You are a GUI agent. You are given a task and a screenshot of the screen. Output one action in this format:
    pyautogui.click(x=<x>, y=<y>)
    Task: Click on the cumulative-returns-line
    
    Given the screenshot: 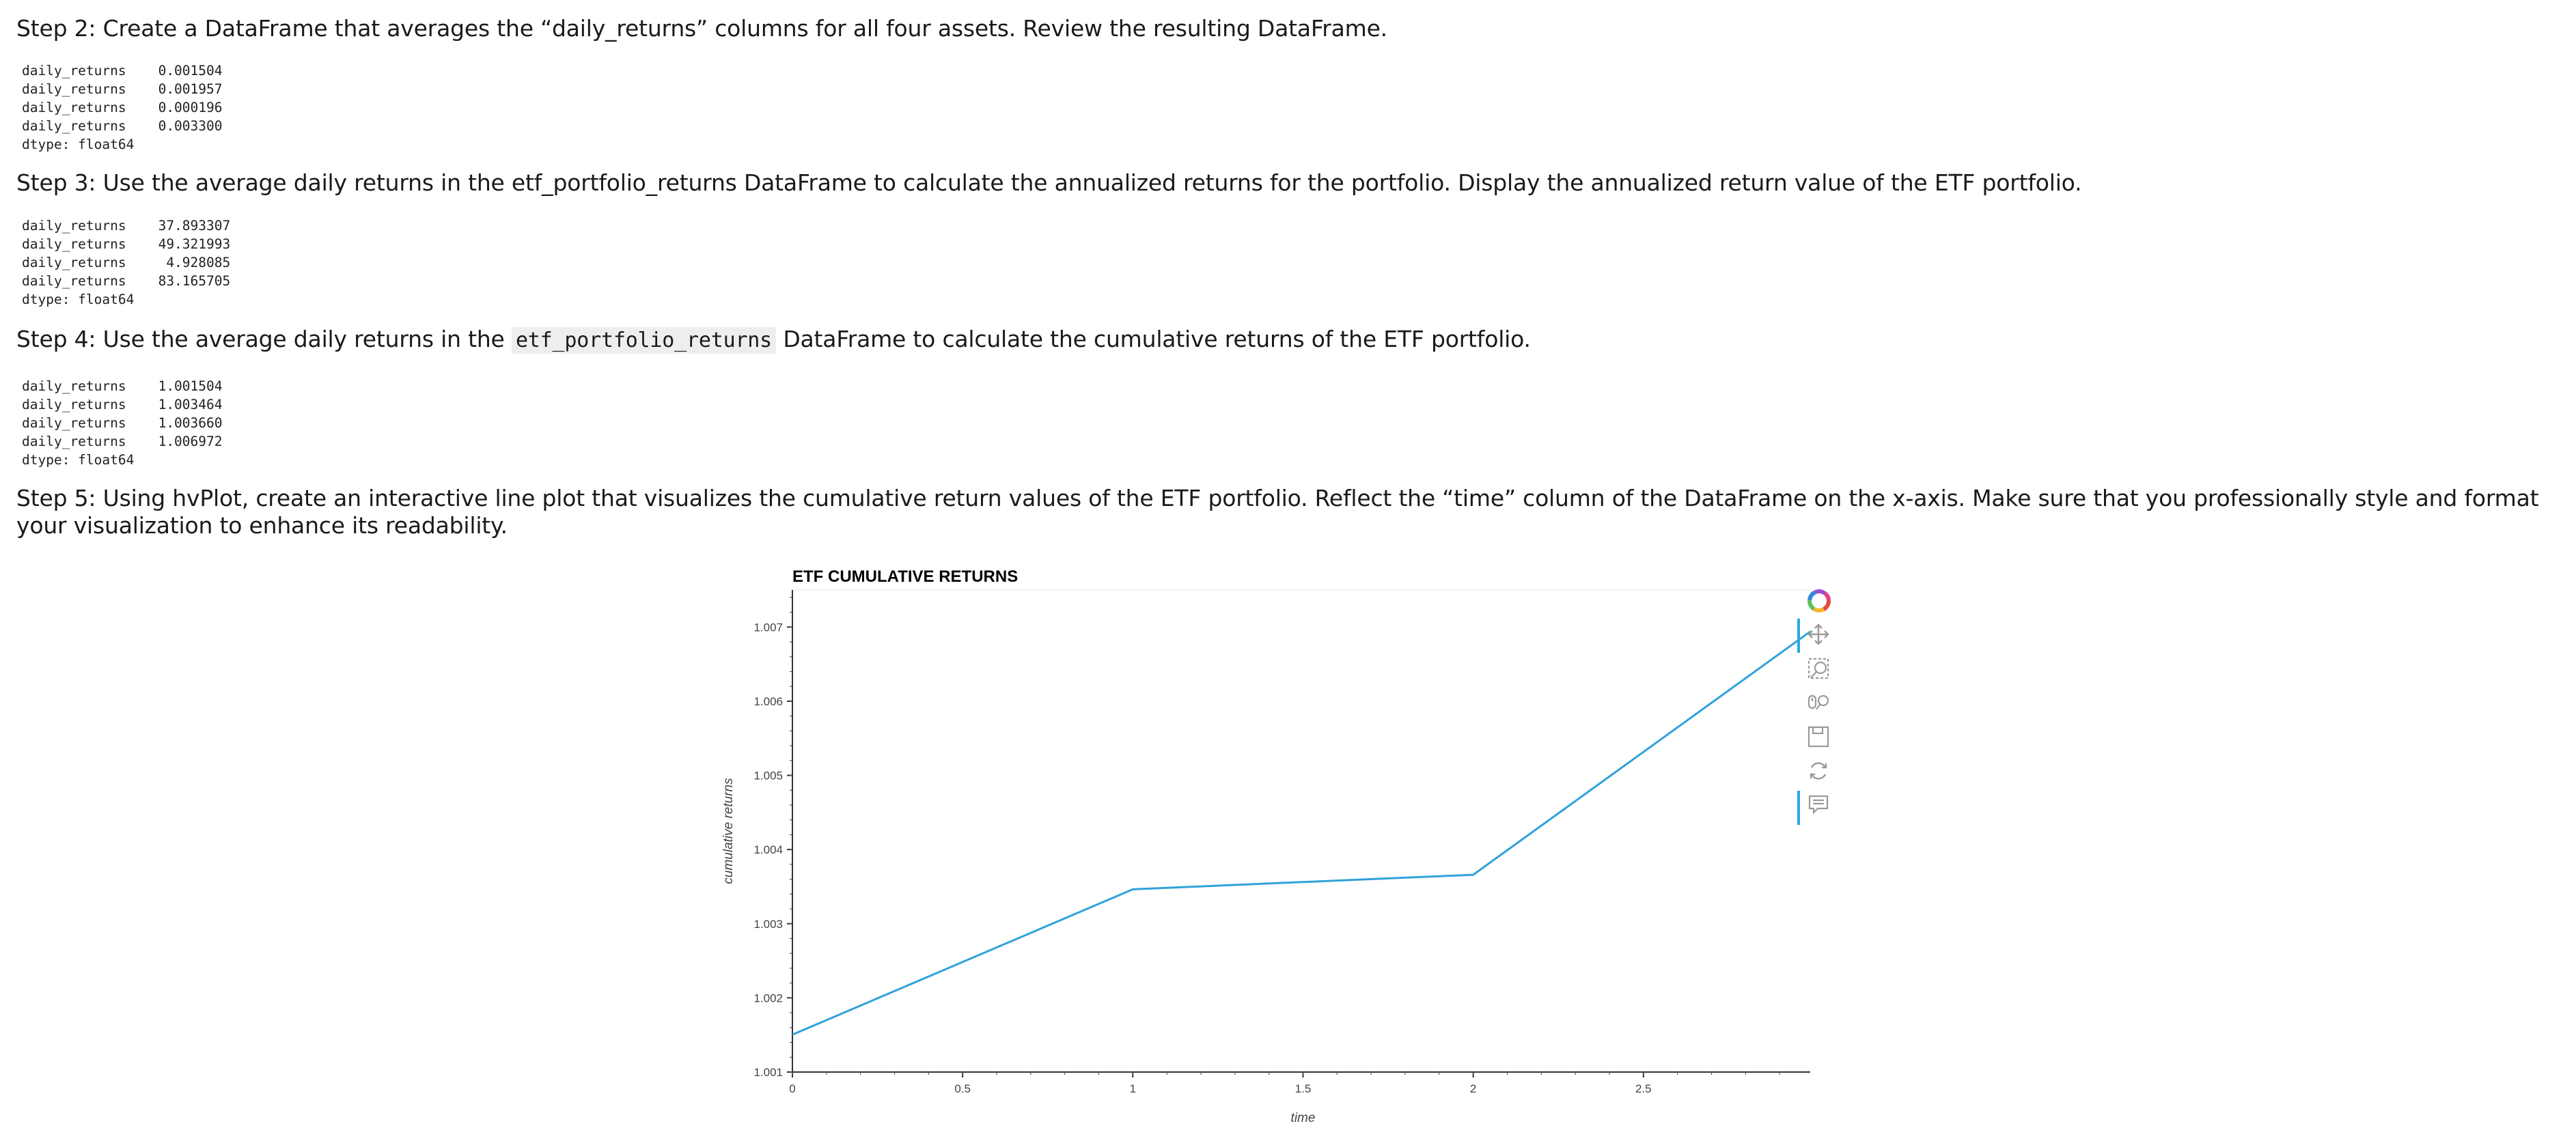 What is the action you would take?
    pyautogui.click(x=1301, y=833)
    